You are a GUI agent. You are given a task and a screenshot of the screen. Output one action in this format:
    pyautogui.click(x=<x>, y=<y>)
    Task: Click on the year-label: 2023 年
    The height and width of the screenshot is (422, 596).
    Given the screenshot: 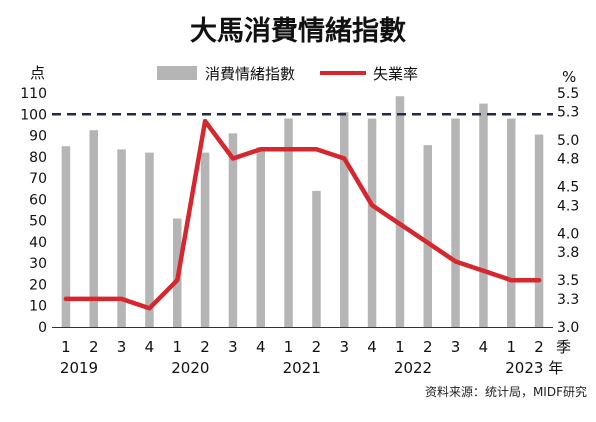 What is the action you would take?
    pyautogui.click(x=534, y=368)
    